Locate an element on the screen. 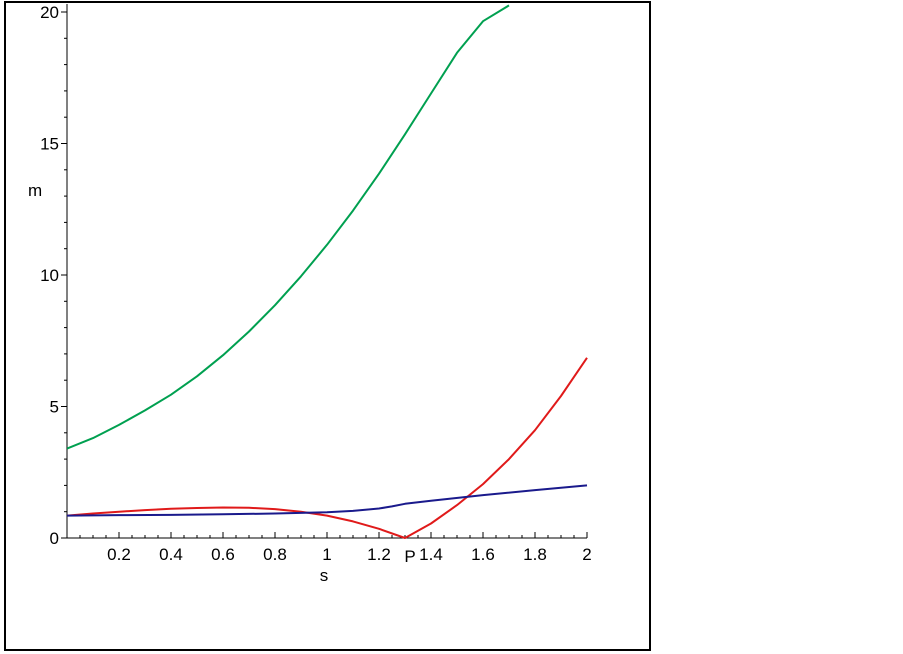 This screenshot has height=654, width=903. y-axis-label: m is located at coordinates (35, 190).